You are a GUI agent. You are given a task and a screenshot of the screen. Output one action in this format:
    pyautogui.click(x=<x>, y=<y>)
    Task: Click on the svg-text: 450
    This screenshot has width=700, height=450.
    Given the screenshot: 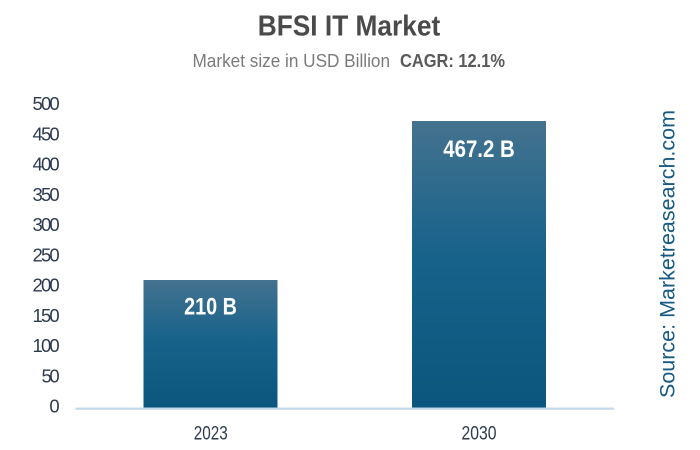 What is the action you would take?
    pyautogui.click(x=46, y=133)
    